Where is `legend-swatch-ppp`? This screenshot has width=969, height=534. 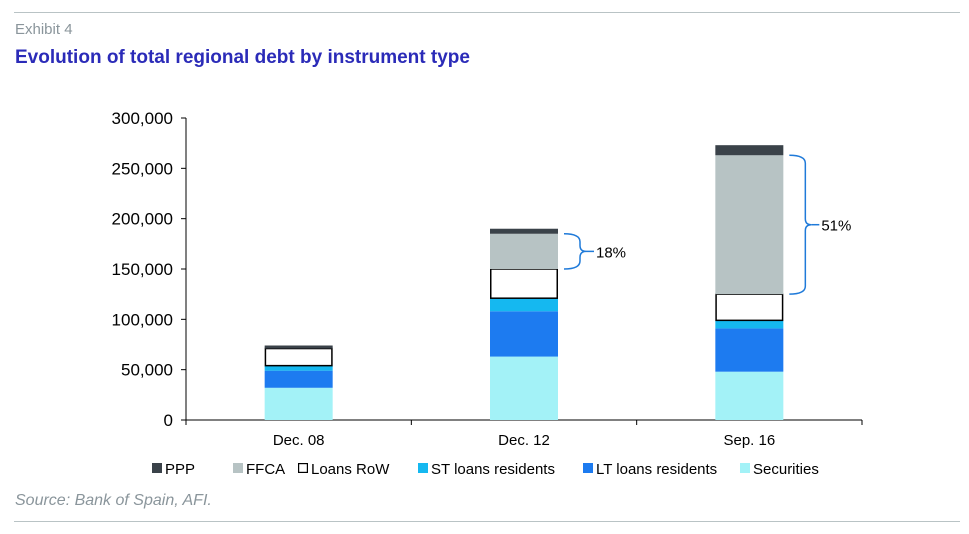 legend-swatch-ppp is located at coordinates (157, 468).